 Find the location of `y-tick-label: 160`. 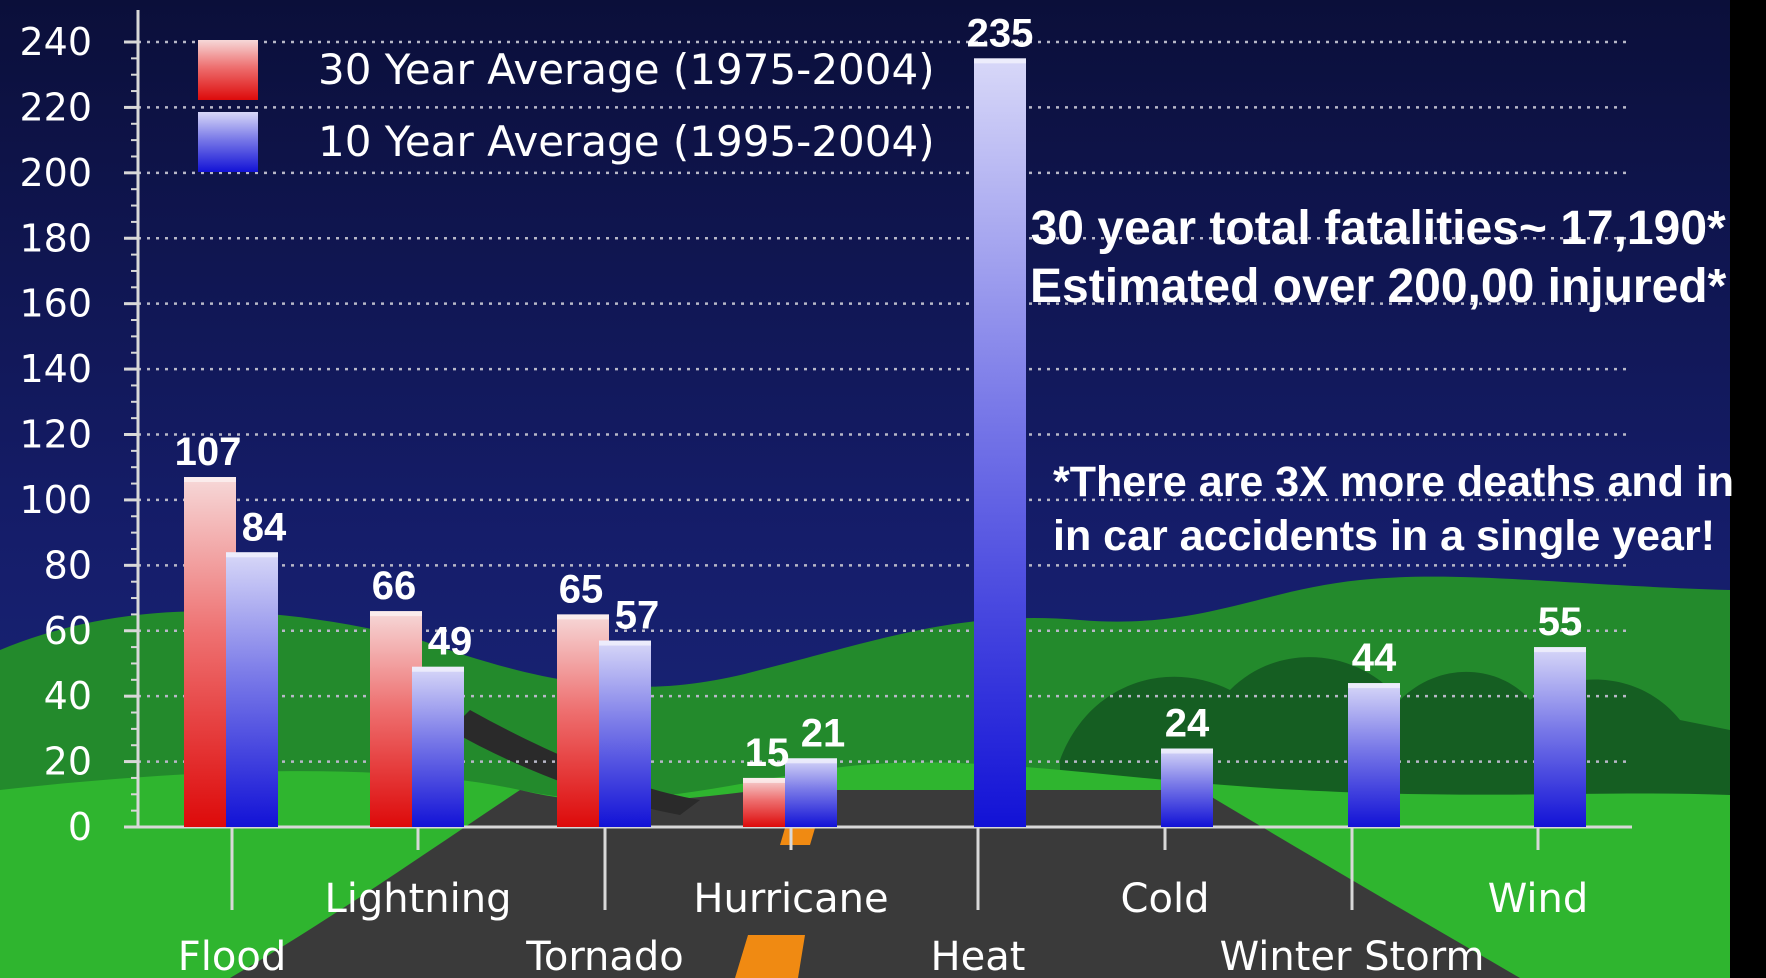

y-tick-label: 160 is located at coordinates (55, 304).